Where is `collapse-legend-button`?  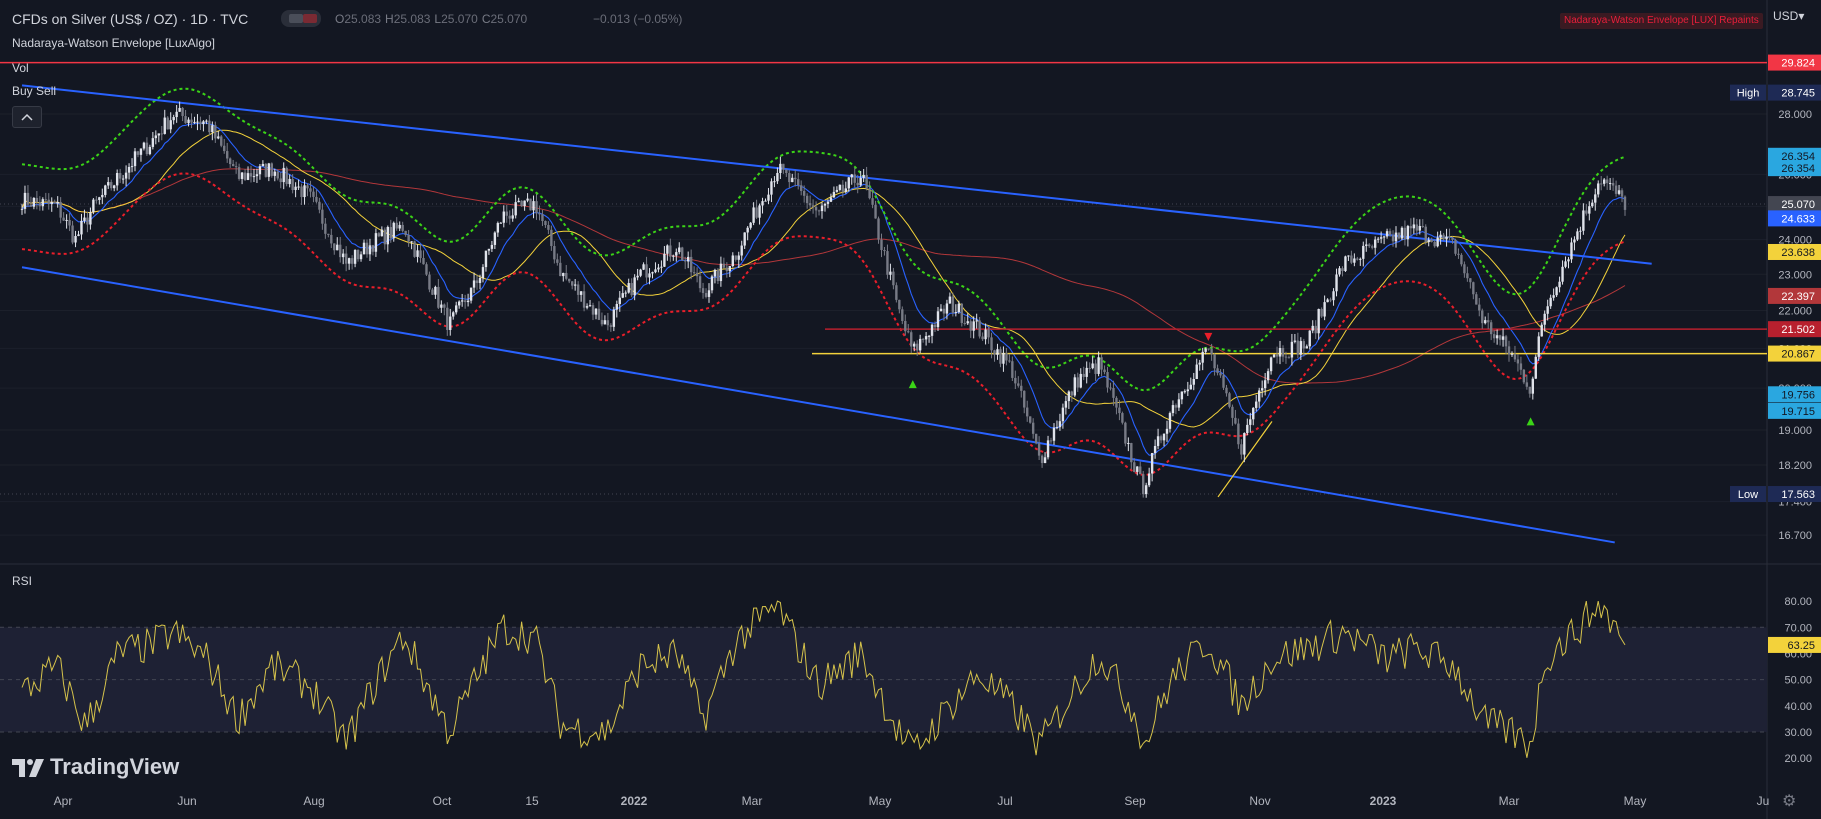 collapse-legend-button is located at coordinates (27, 117).